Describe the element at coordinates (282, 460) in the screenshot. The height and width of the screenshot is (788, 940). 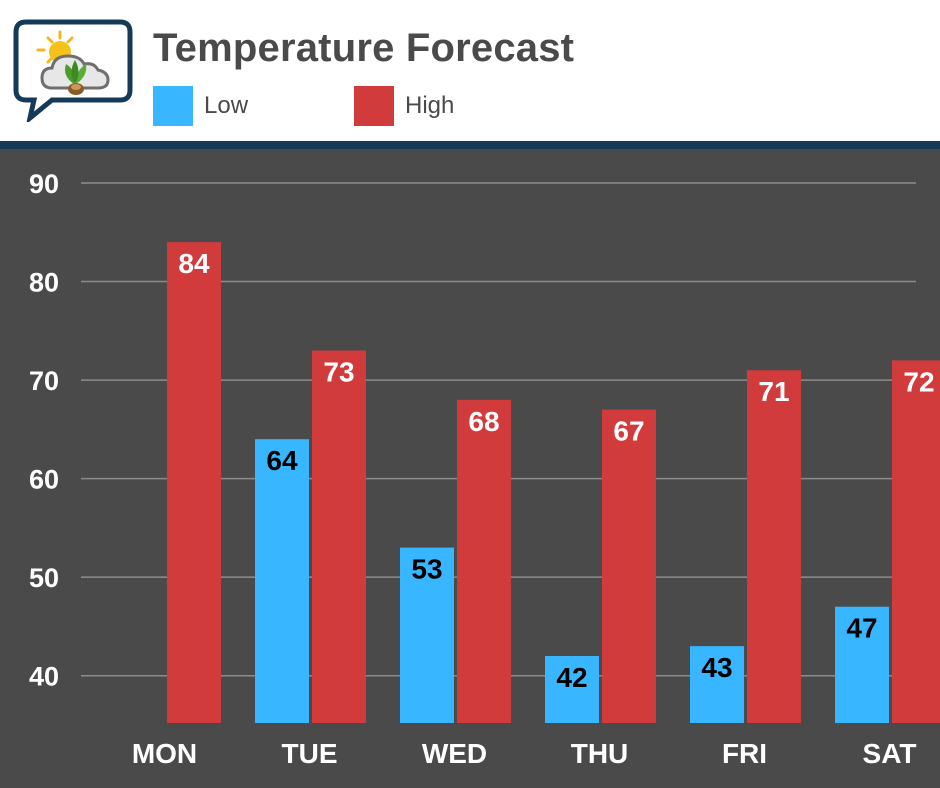
I see `data-label-low: 64` at that location.